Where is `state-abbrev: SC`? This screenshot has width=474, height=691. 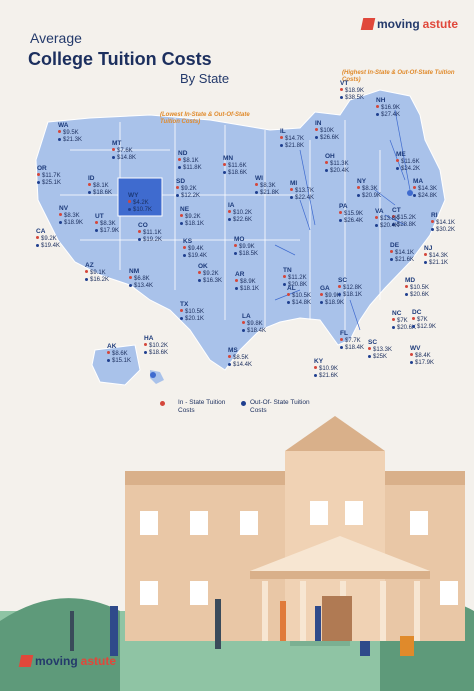 state-abbrev: SC is located at coordinates (343, 280).